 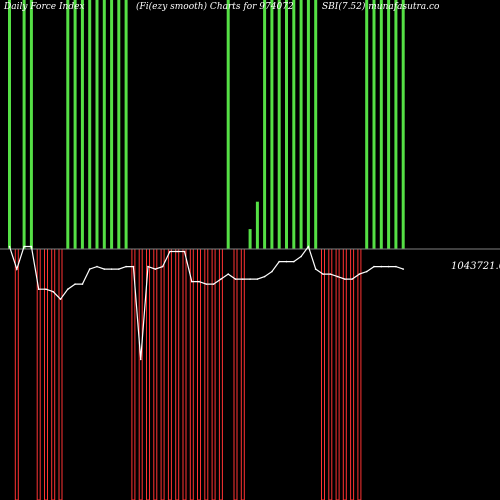 I want to click on chart-title-right: SBI(7.52) munafasutra.co, so click(x=381, y=7).